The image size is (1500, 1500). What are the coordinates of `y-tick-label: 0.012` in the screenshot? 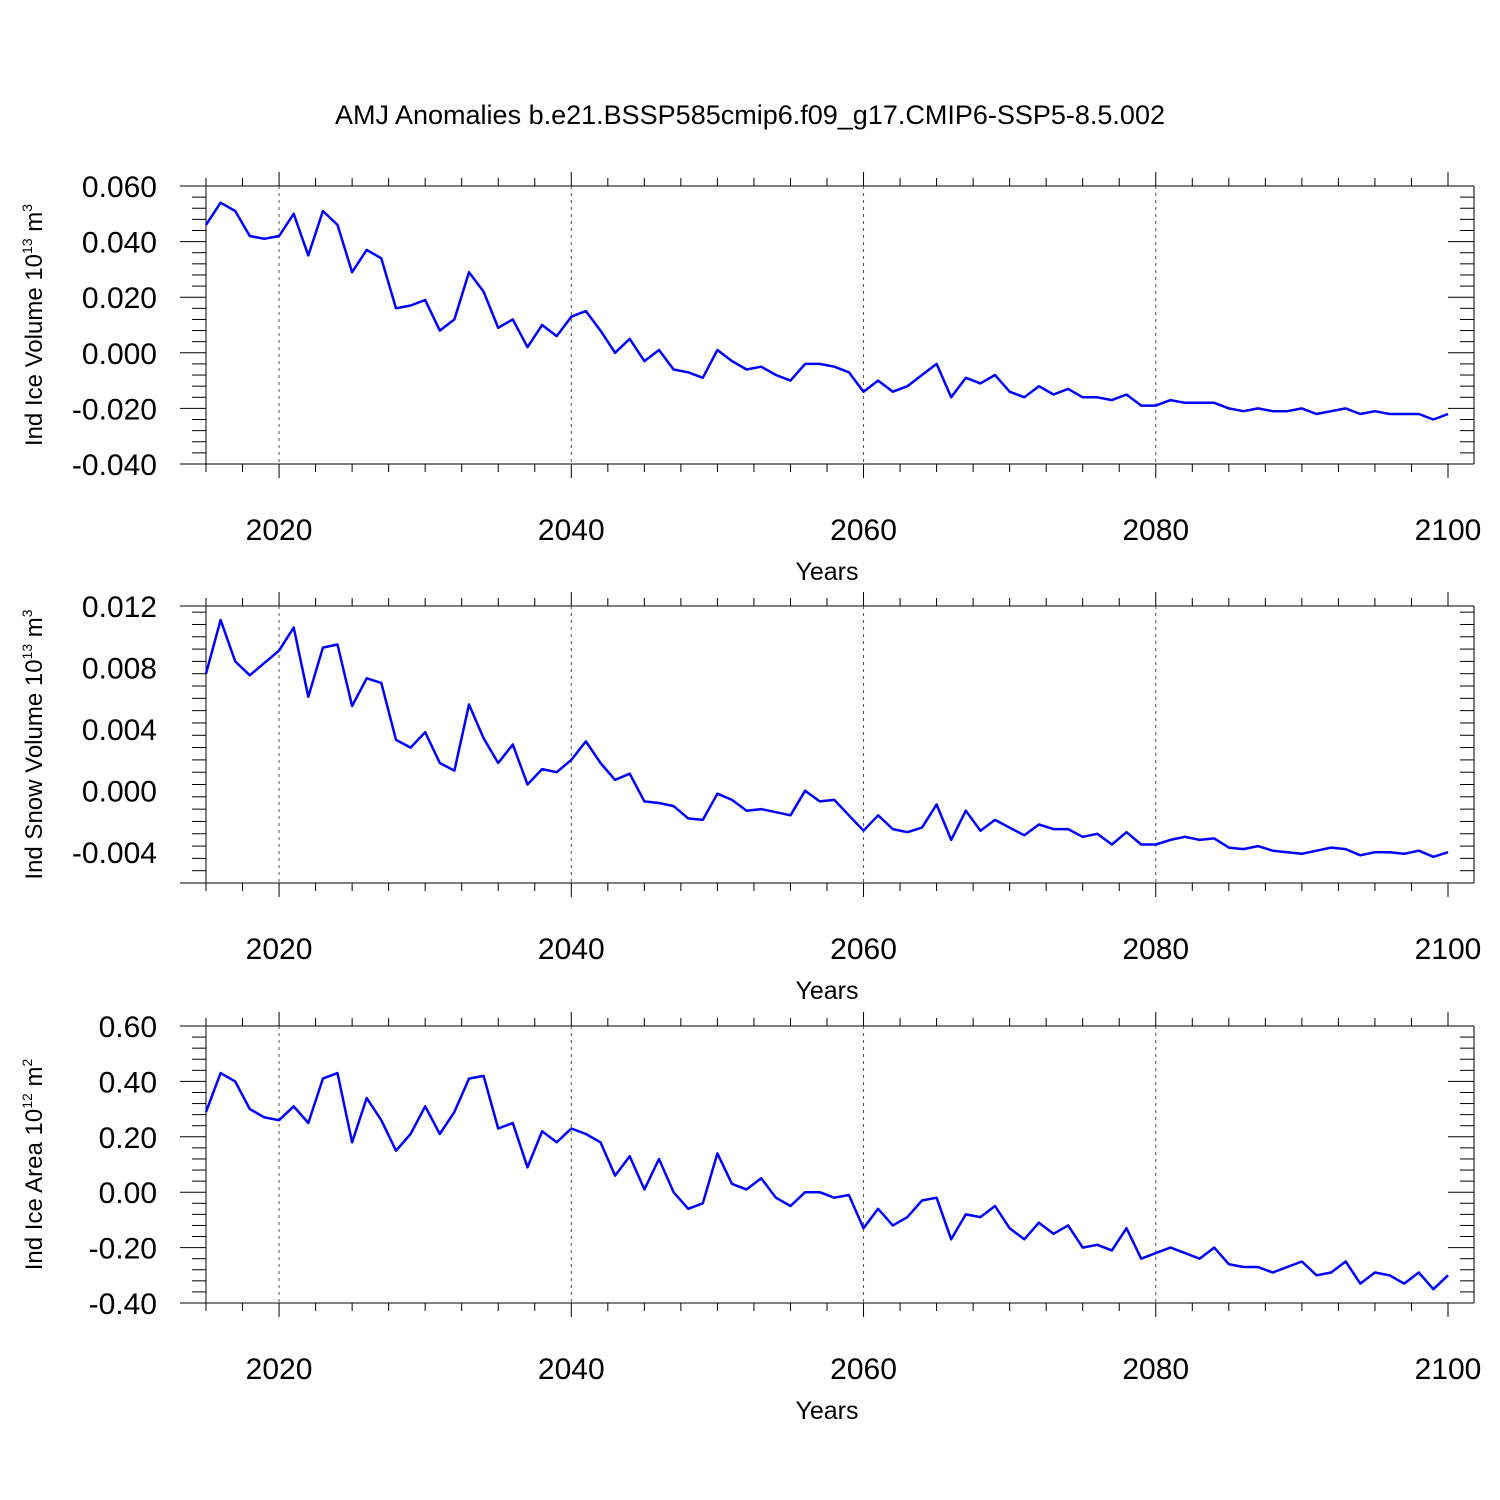 It's located at (119, 607).